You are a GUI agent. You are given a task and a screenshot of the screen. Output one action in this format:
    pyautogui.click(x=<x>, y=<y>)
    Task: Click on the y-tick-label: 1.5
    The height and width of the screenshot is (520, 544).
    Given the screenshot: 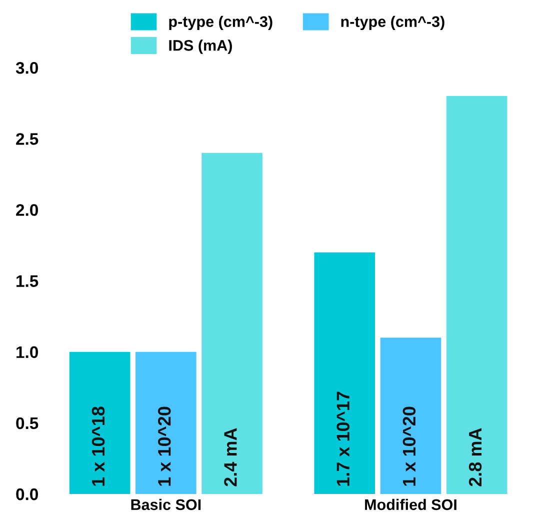 What is the action you would take?
    pyautogui.click(x=27, y=281)
    